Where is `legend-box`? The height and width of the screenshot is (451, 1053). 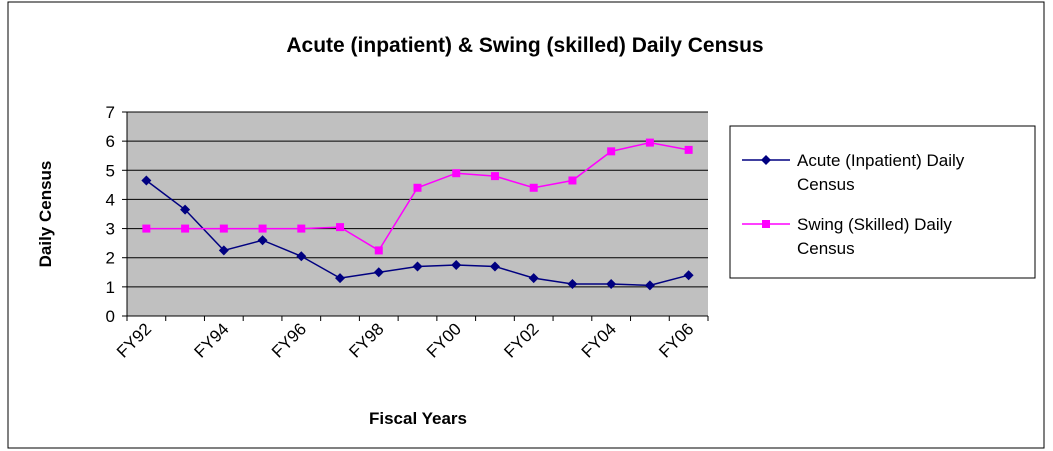
legend-box is located at coordinates (882, 202).